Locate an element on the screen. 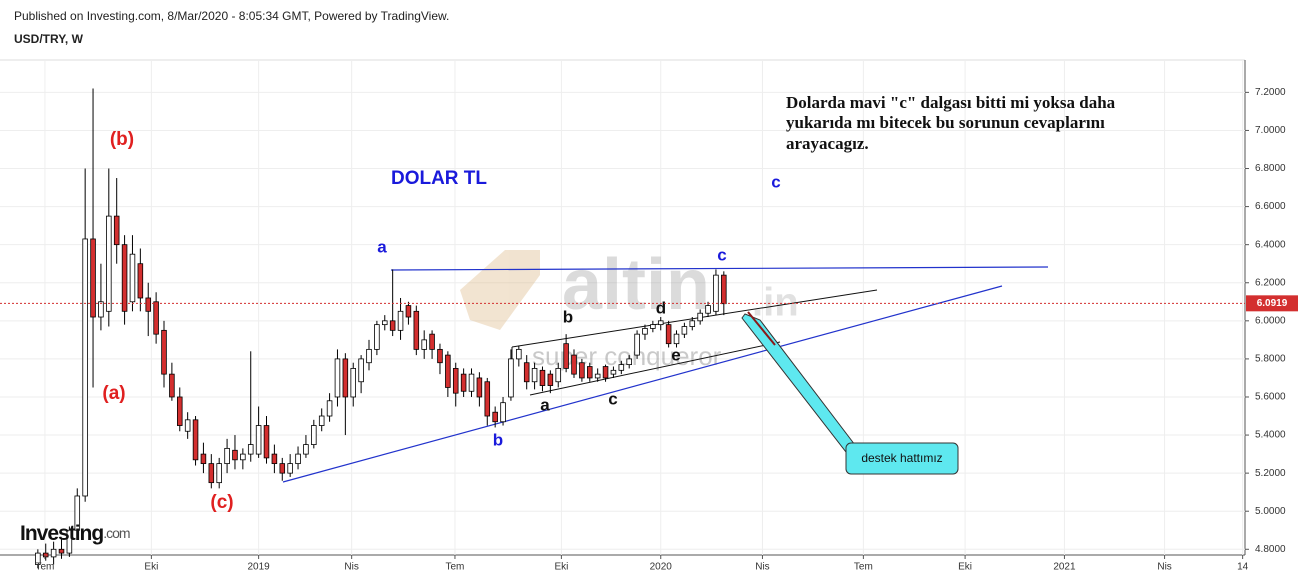  y-tick-label: 7.0000 is located at coordinates (1270, 130).